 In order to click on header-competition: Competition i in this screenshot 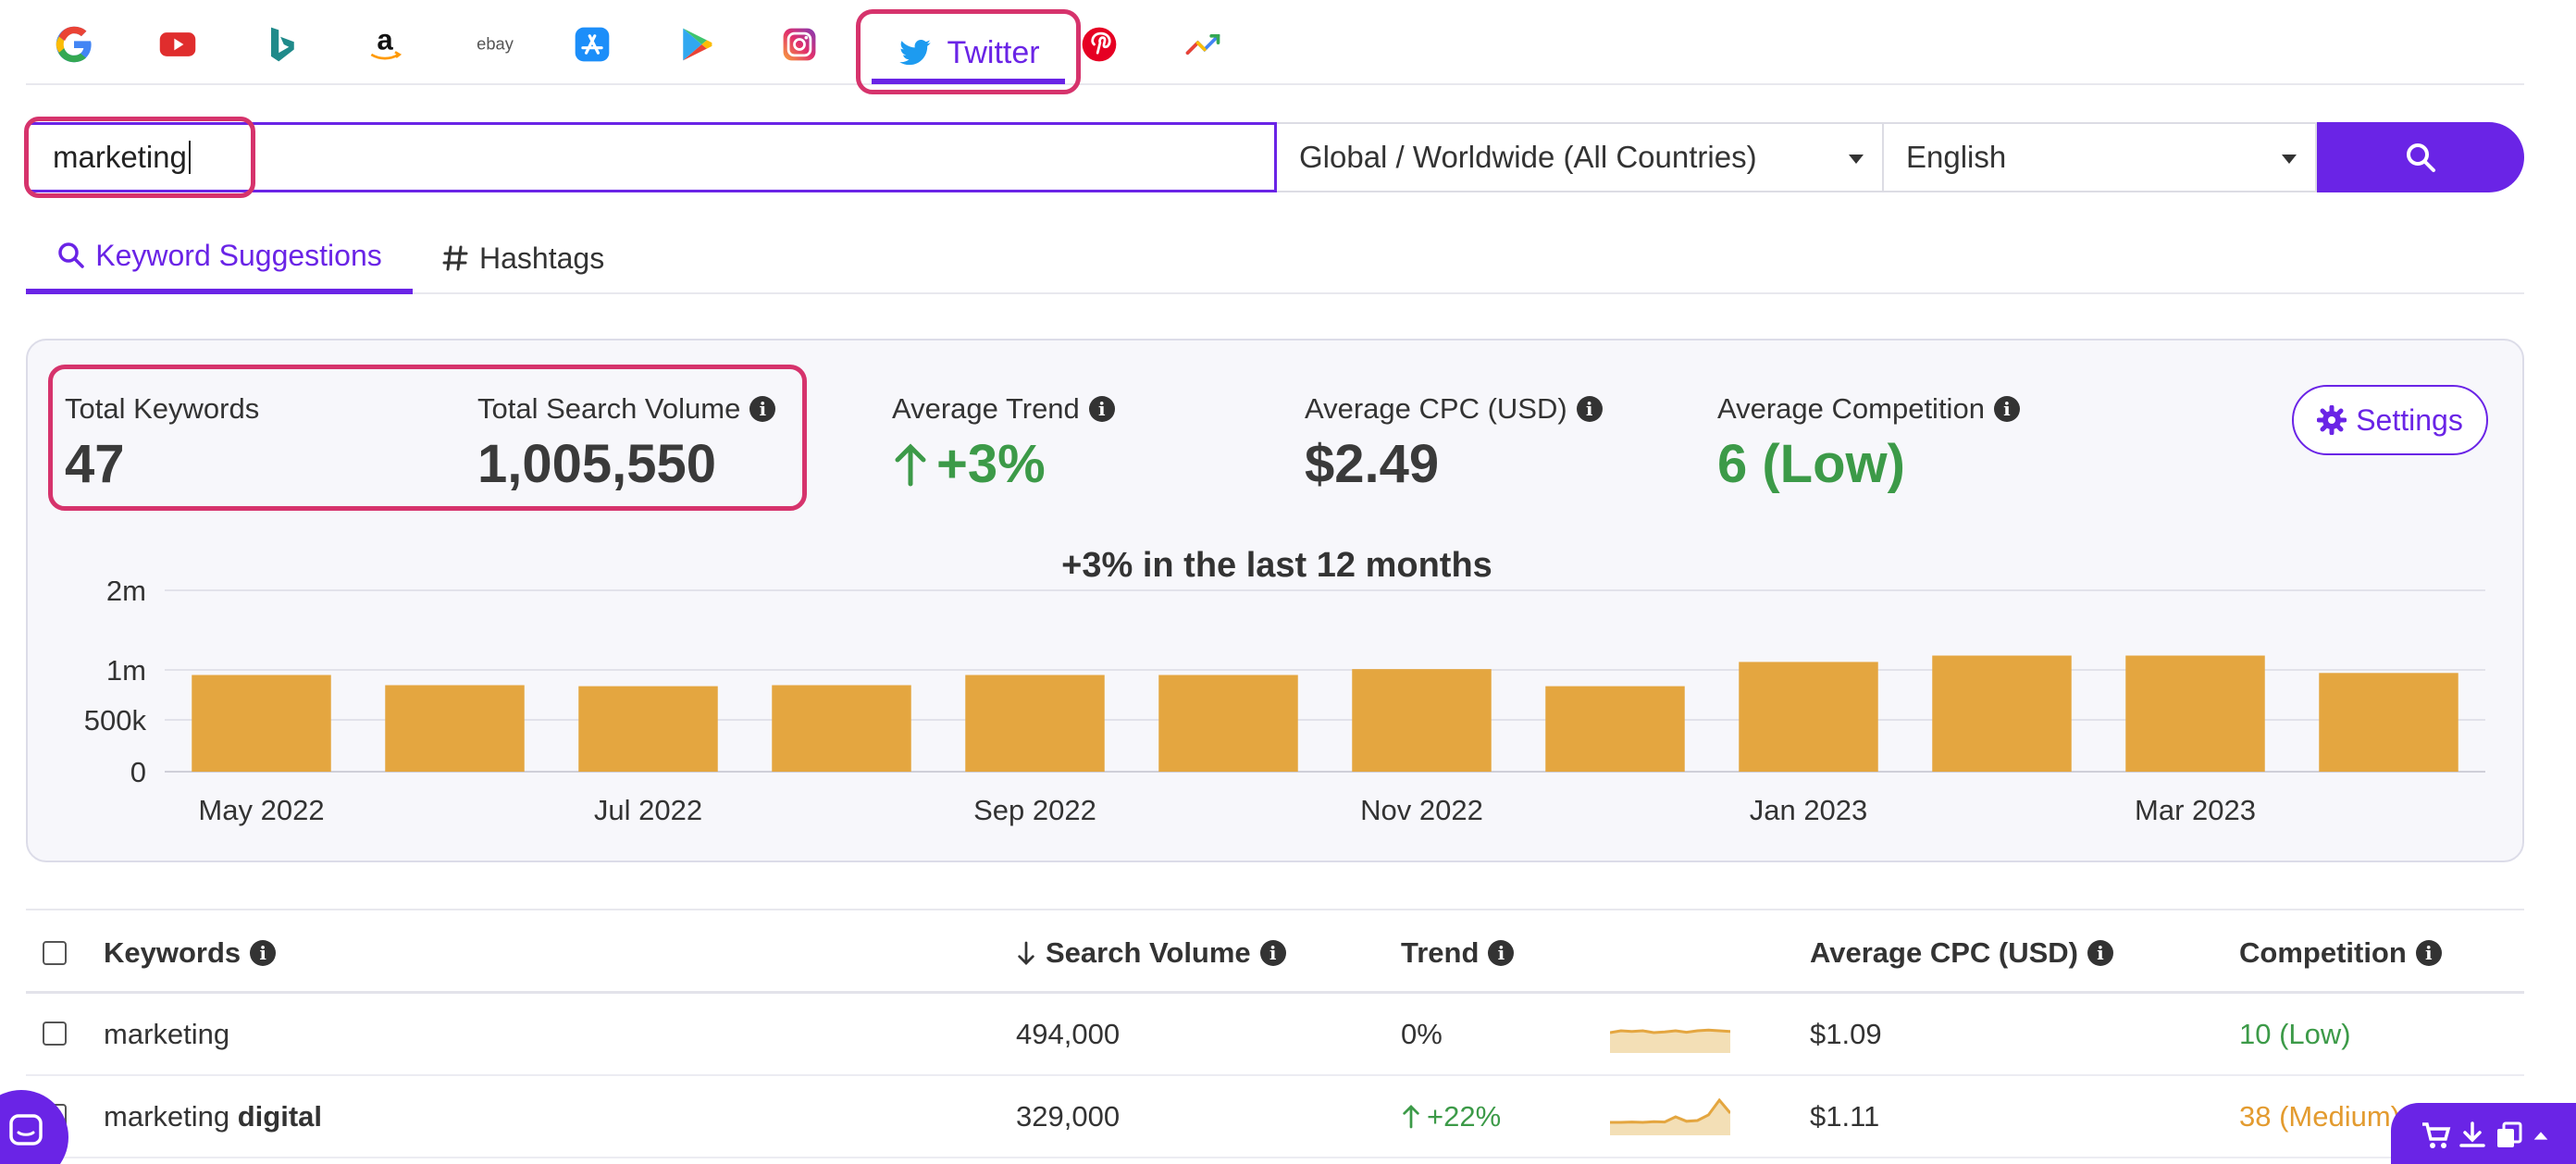, I will do `click(2340, 953)`.